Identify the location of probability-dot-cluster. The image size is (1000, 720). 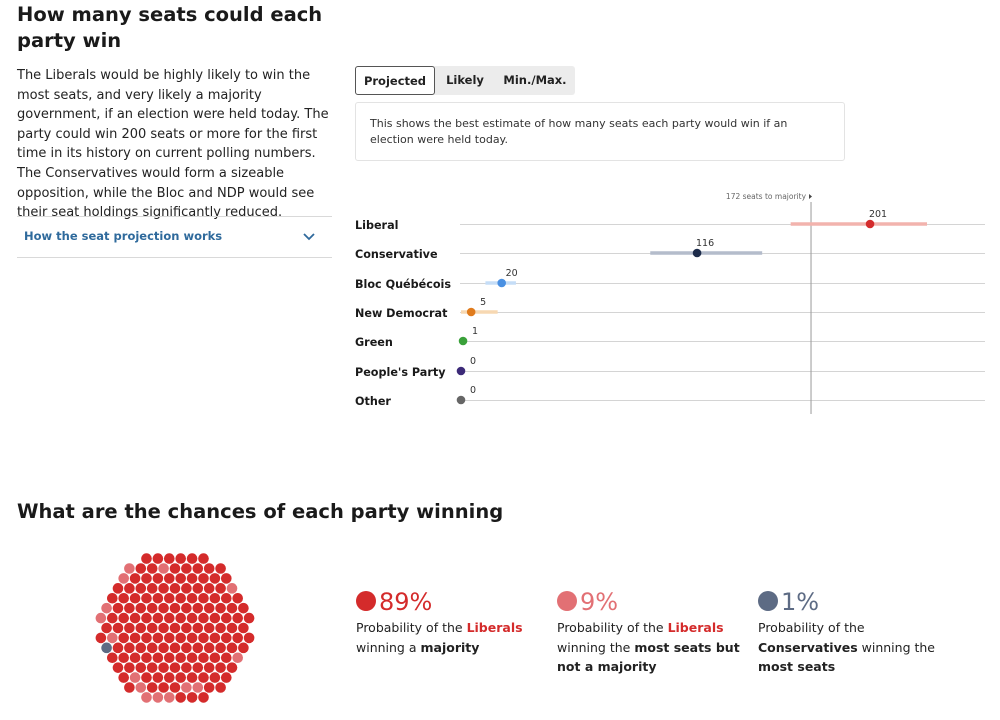
(175, 628).